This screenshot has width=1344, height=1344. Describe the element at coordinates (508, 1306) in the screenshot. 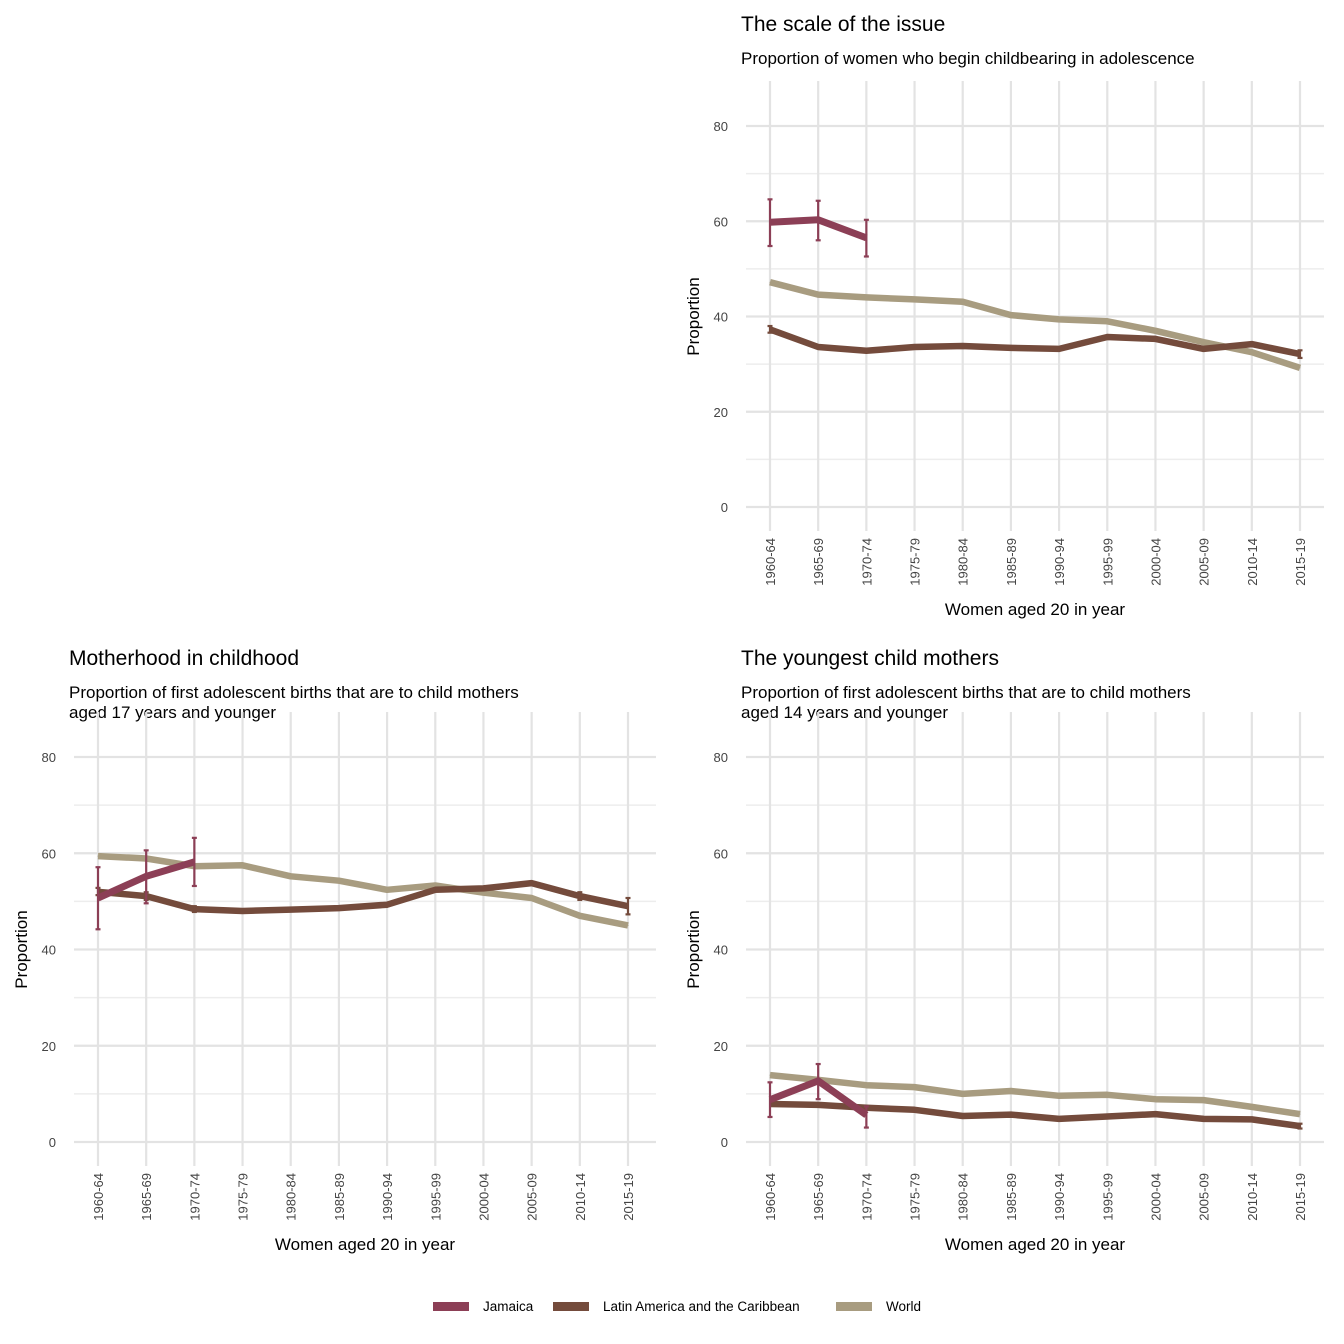

I see `legend-label-jamaica: Jamaica` at that location.